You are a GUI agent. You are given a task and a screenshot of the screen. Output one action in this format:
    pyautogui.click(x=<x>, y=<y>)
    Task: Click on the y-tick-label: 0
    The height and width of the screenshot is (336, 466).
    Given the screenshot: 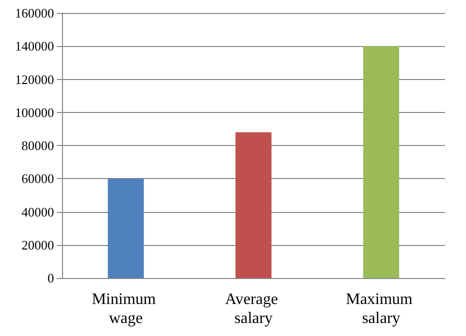 What is the action you would take?
    pyautogui.click(x=51, y=278)
    